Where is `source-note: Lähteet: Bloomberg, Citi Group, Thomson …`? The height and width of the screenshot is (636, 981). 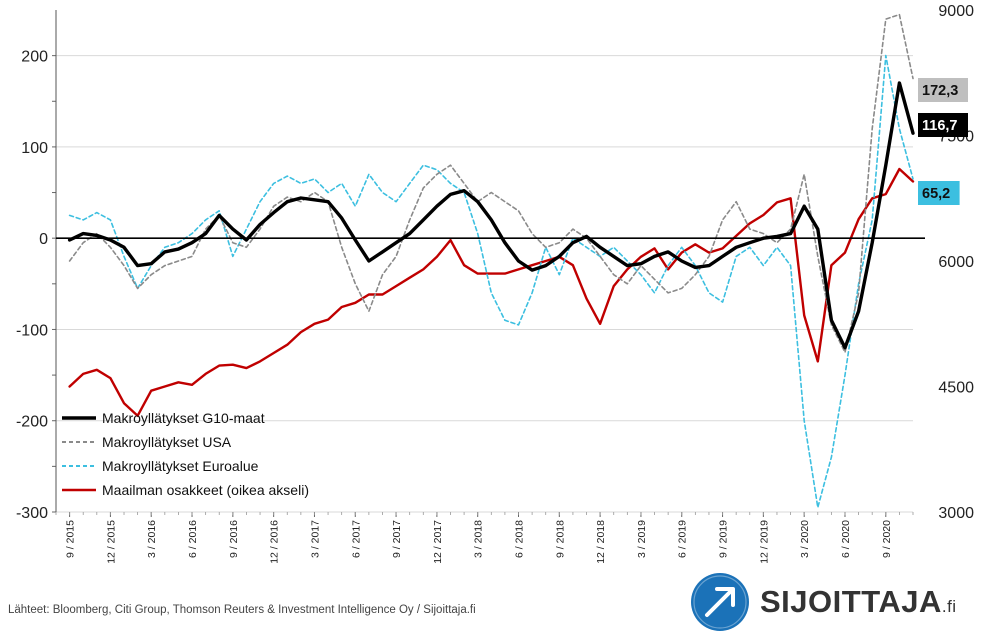 source-note: Lähteet: Bloomberg, Citi Group, Thomson … is located at coordinates (242, 610).